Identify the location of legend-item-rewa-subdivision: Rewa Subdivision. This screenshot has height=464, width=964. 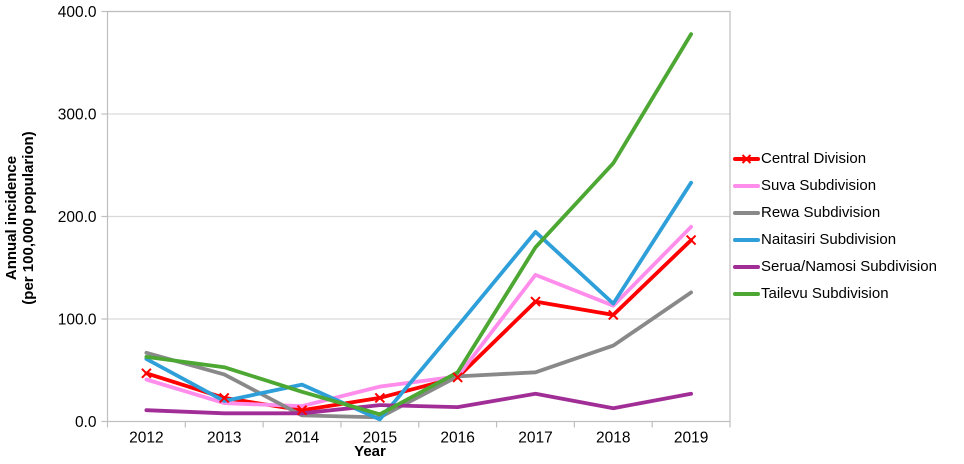
(835, 212).